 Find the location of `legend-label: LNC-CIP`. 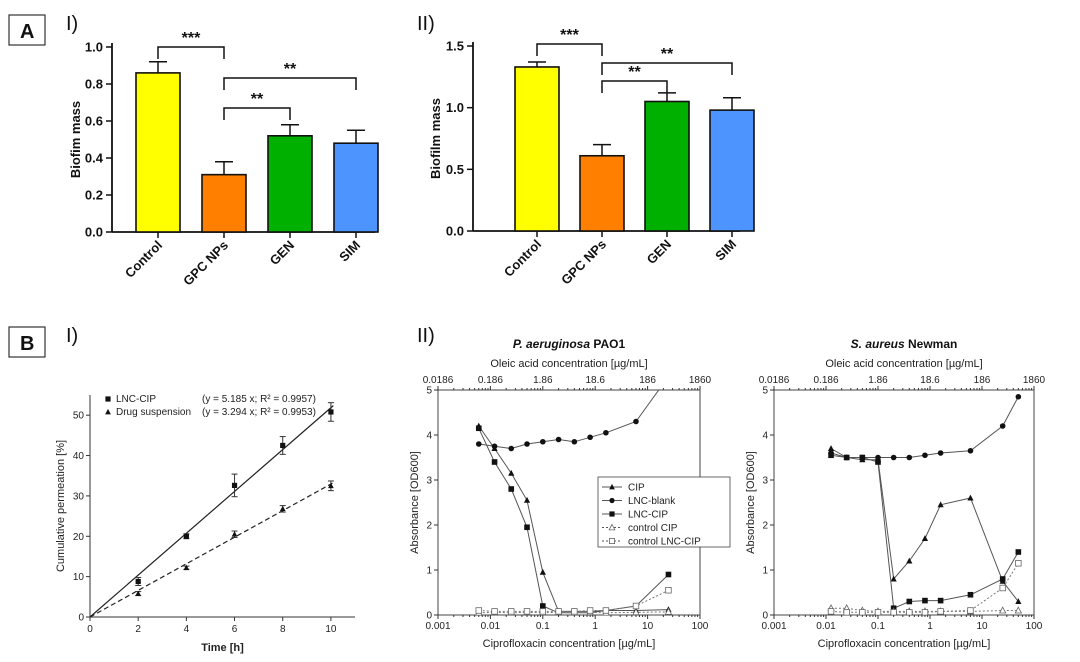

legend-label: LNC-CIP is located at coordinates (648, 515).